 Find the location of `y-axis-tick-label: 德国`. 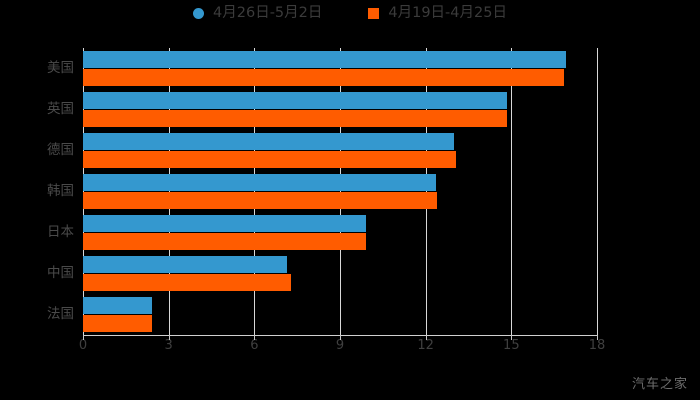

y-axis-tick-label: 德国 is located at coordinates (60, 149).